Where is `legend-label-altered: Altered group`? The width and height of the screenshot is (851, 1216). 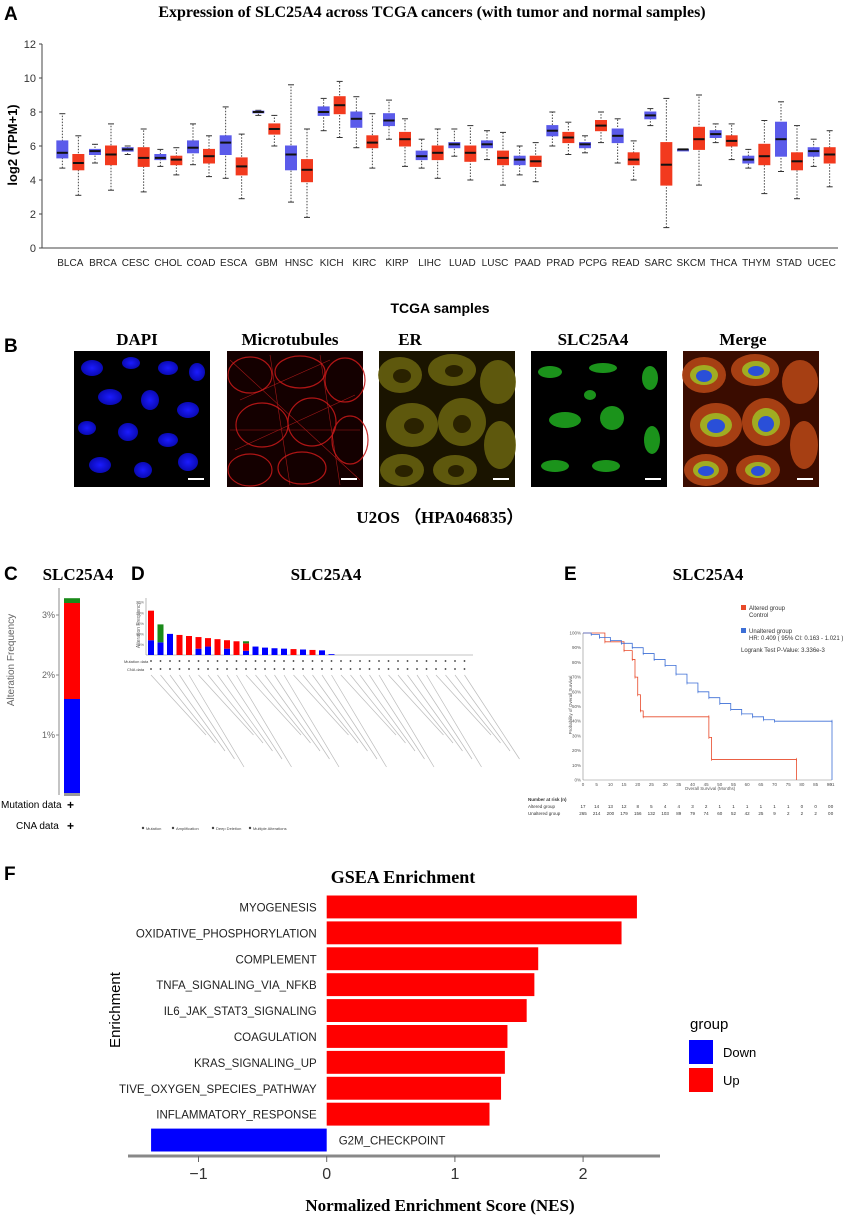
legend-label-altered: Altered group is located at coordinates (767, 609).